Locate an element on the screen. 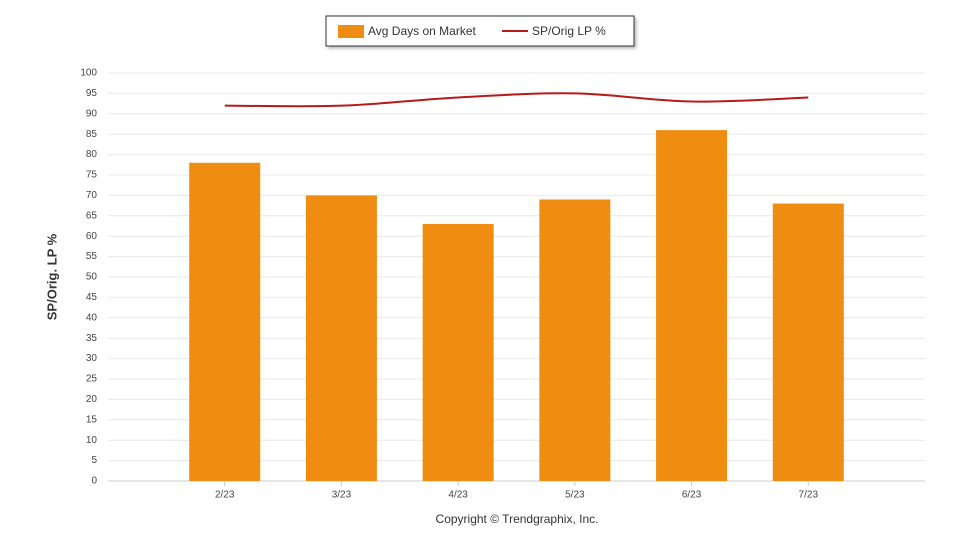  y-tick-label: 30 is located at coordinates (92, 358).